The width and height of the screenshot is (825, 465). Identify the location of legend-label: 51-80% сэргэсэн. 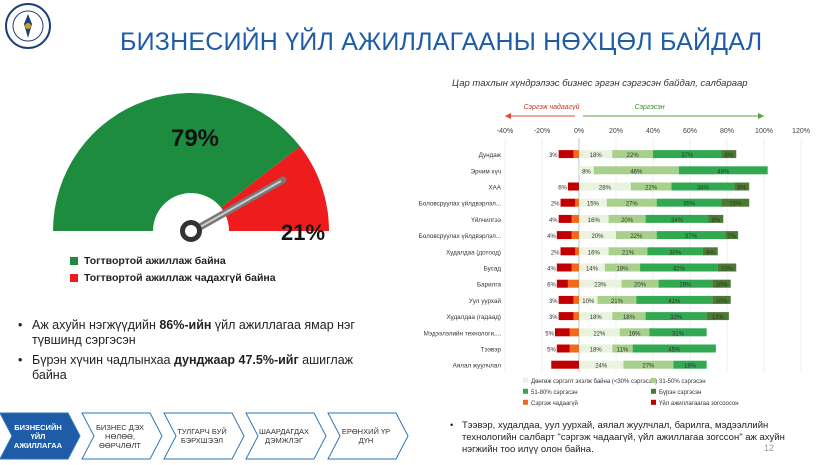
(554, 393).